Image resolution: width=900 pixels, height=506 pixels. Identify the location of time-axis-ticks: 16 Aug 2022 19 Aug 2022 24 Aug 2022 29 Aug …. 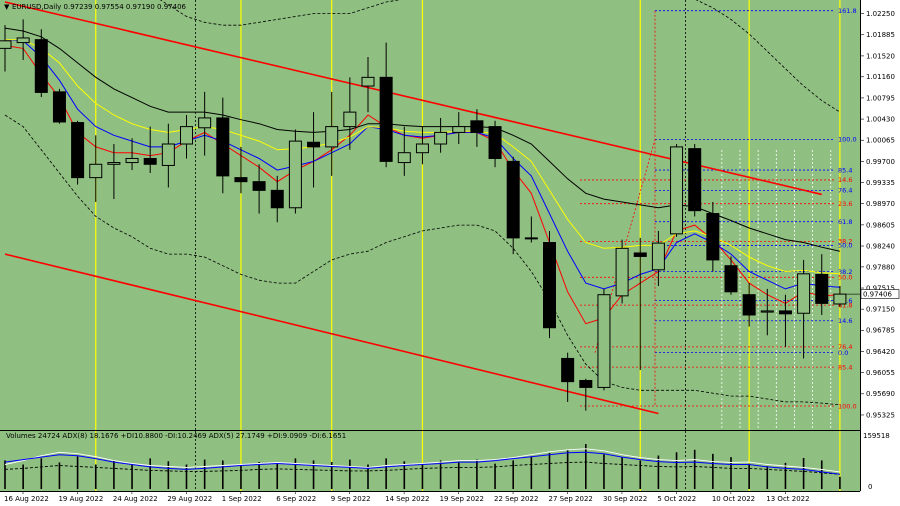
(407, 497).